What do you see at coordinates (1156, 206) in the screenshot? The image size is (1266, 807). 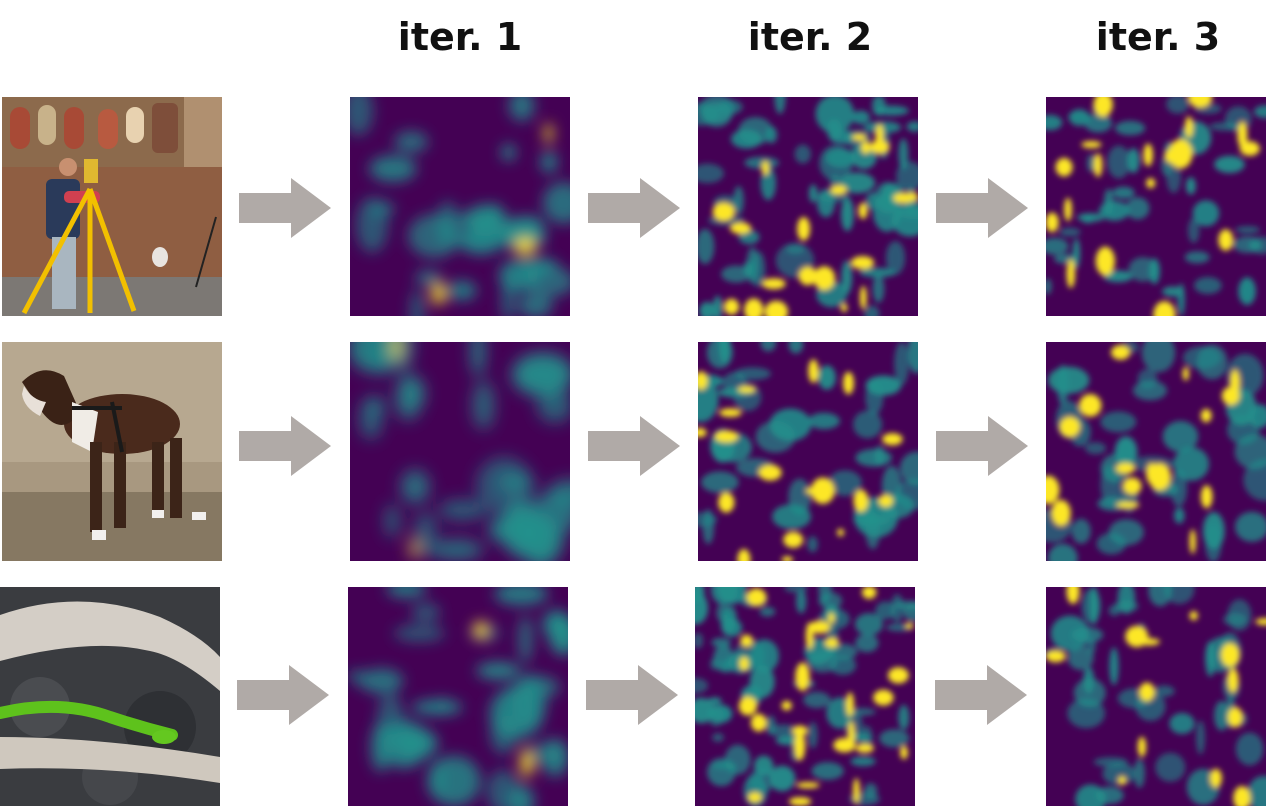 I see `heatmap-row1-iter3` at bounding box center [1156, 206].